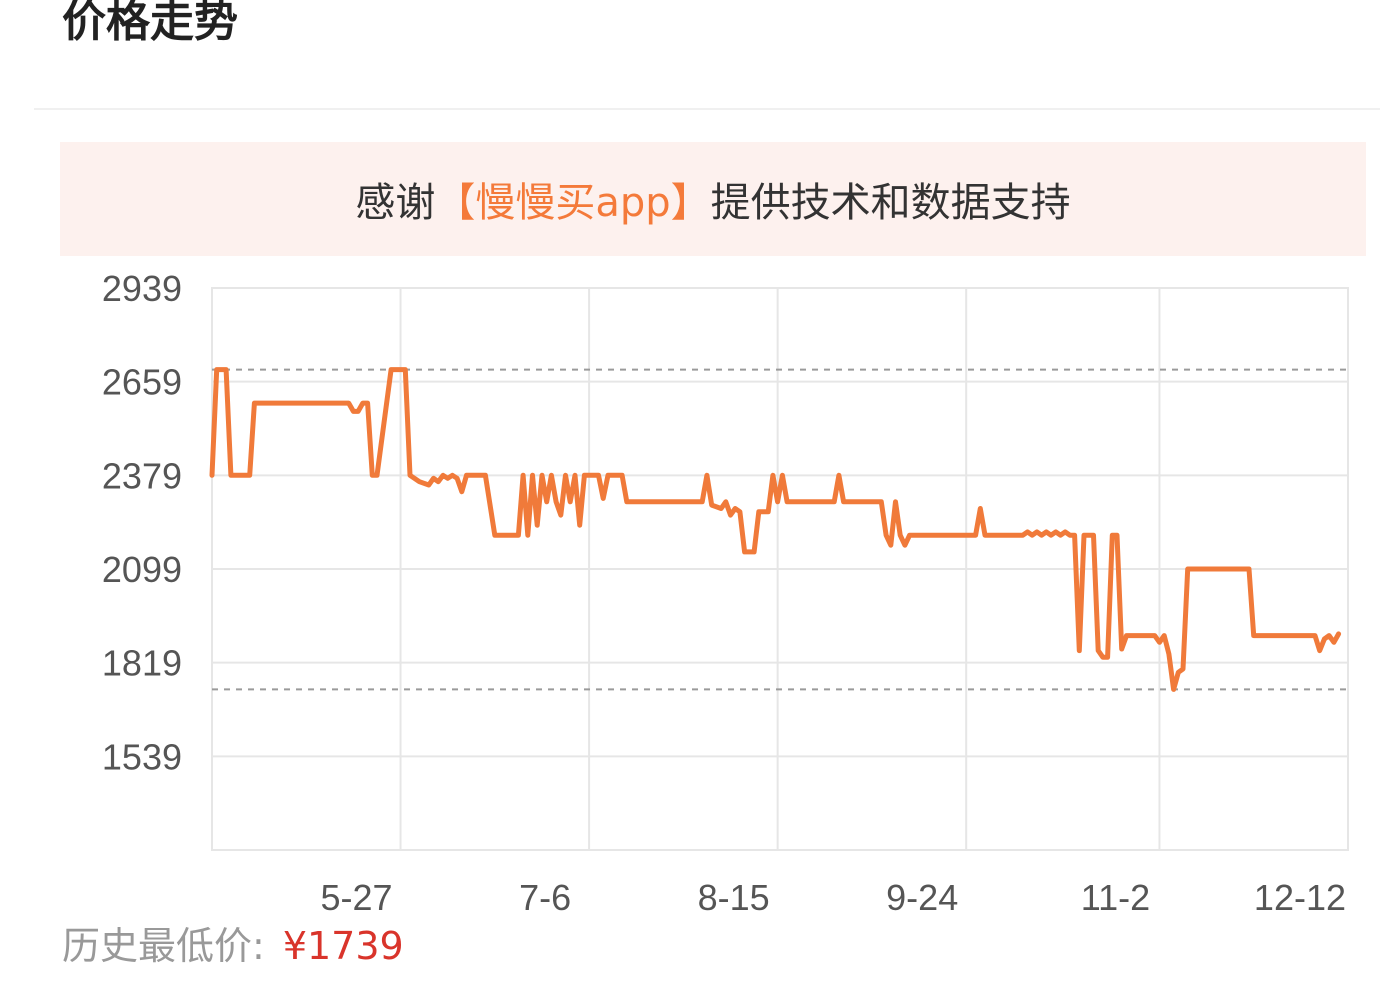 This screenshot has height=996, width=1380. Describe the element at coordinates (343, 946) in the screenshot. I see `lowest-price-value: ¥1739` at that location.